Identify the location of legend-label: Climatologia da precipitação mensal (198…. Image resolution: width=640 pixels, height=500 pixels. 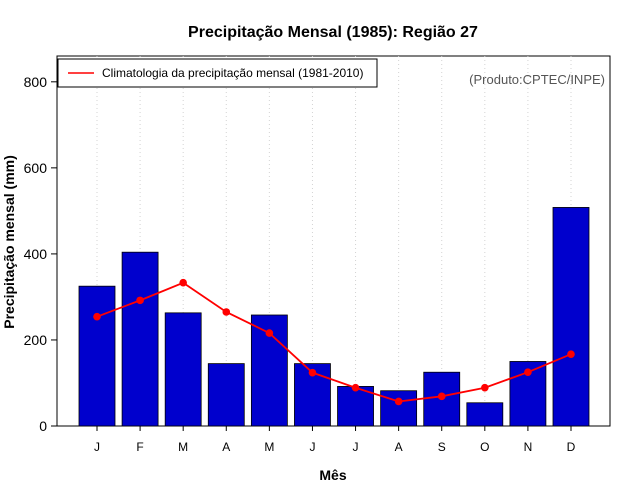
(232, 73).